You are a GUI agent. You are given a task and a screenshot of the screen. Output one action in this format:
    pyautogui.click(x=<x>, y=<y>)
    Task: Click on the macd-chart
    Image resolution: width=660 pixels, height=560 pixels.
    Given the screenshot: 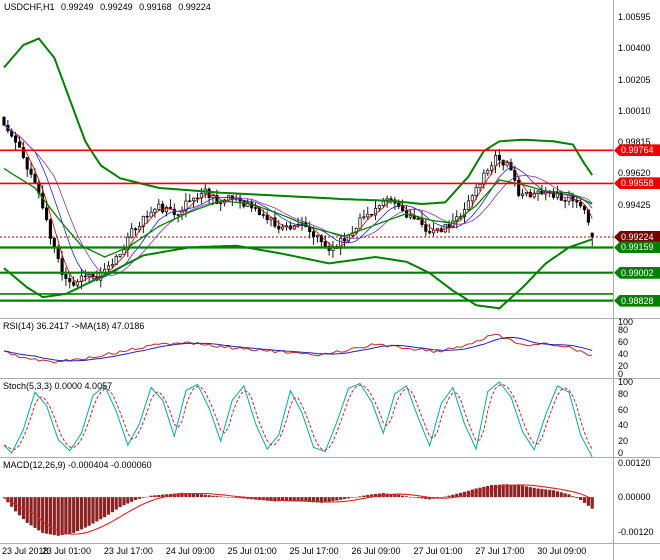 What is the action you would take?
    pyautogui.click(x=298, y=510)
    